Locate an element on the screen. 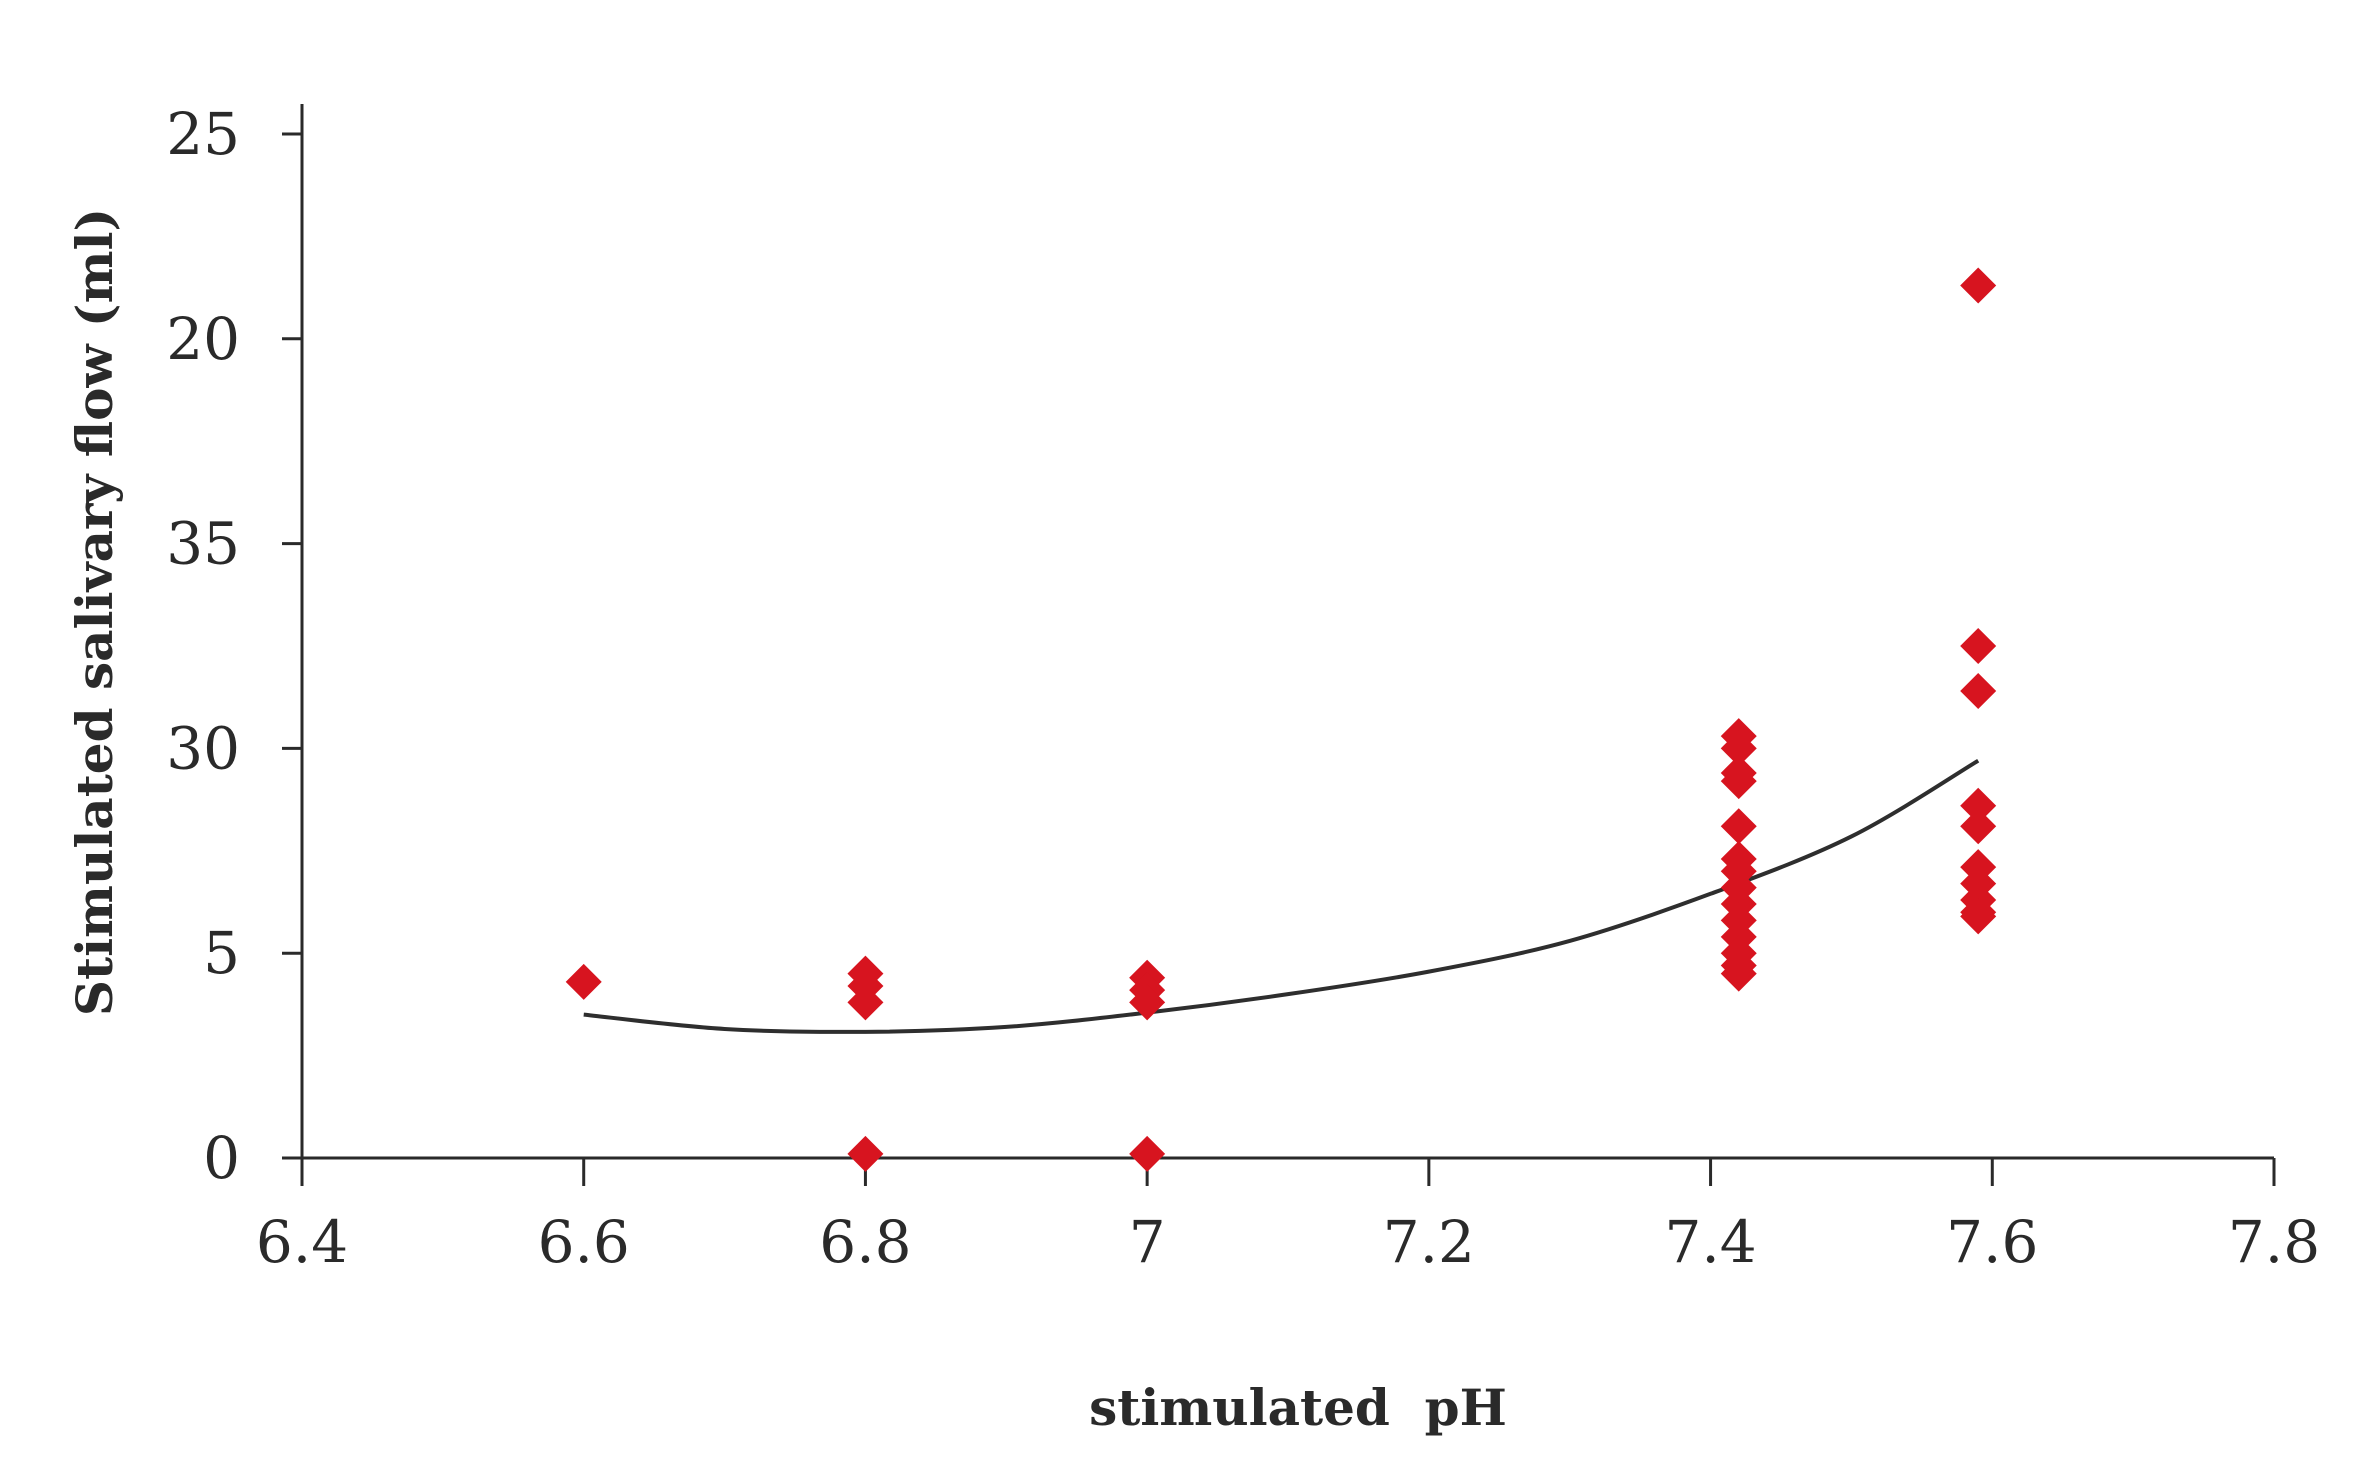 The width and height of the screenshot is (2373, 1476). y-tick-label: 20 is located at coordinates (203, 339).